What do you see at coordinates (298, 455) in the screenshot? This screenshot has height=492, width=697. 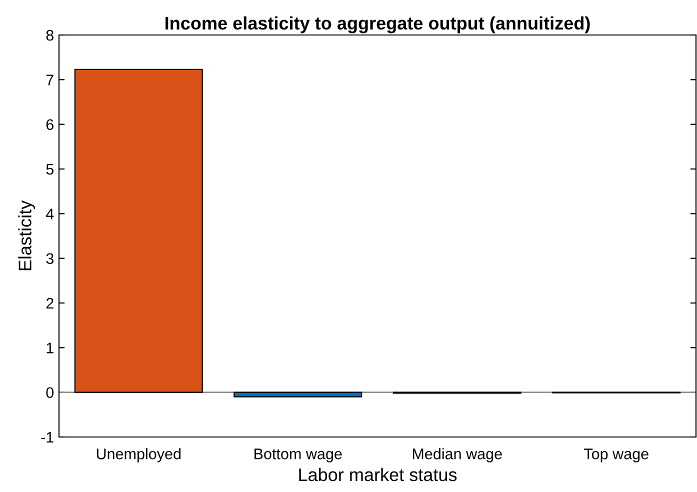 I see `x-tick-label: Bottom wage` at bounding box center [298, 455].